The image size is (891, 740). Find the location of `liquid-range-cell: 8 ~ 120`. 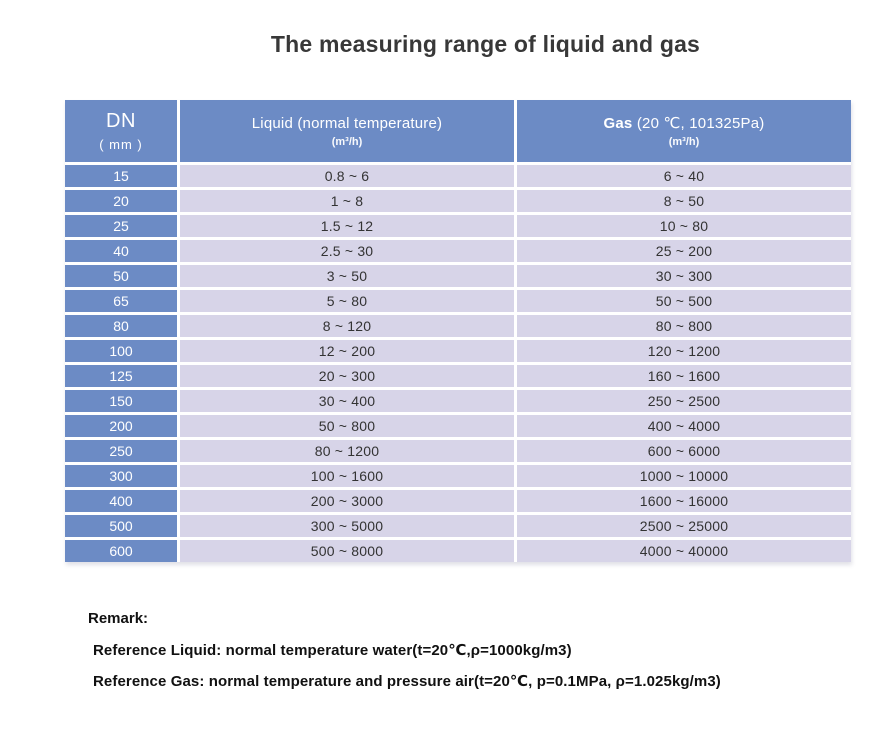

liquid-range-cell: 8 ~ 120 is located at coordinates (347, 326).